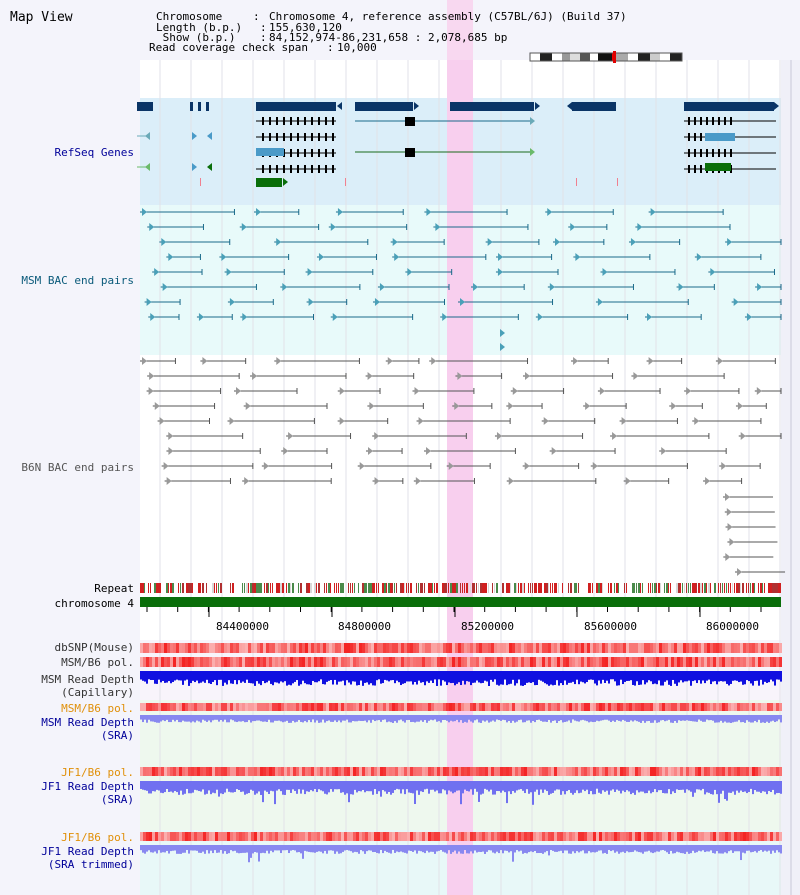  What do you see at coordinates (87, 679) in the screenshot?
I see `track-label-msm-depth-capillary: MSM Read Depth` at bounding box center [87, 679].